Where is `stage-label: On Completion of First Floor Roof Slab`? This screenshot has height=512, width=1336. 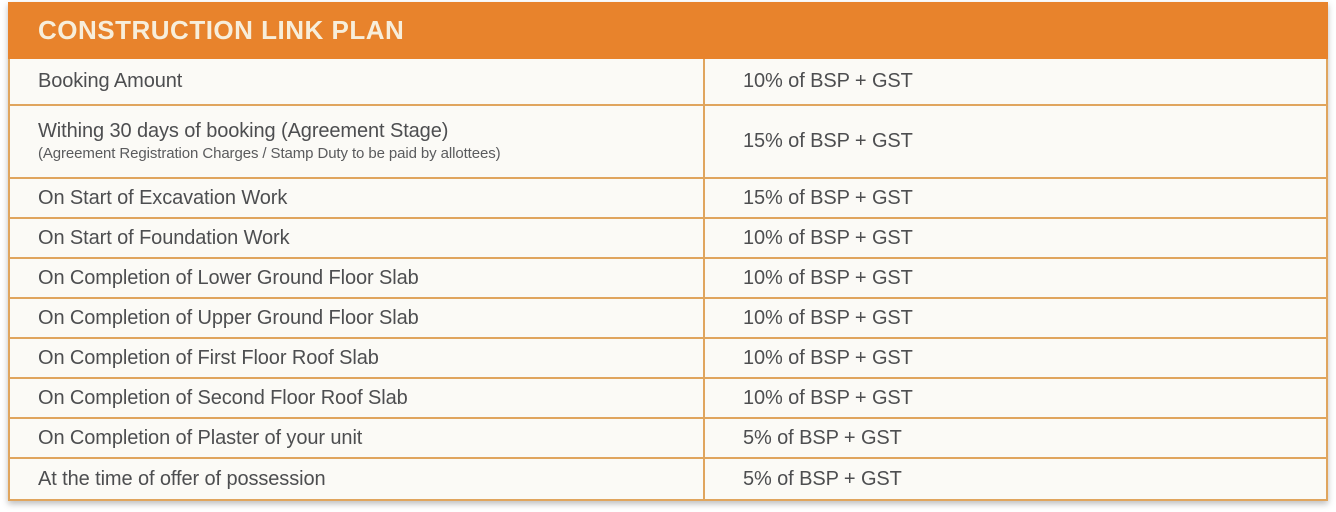
stage-label: On Completion of First Floor Roof Slab is located at coordinates (208, 357).